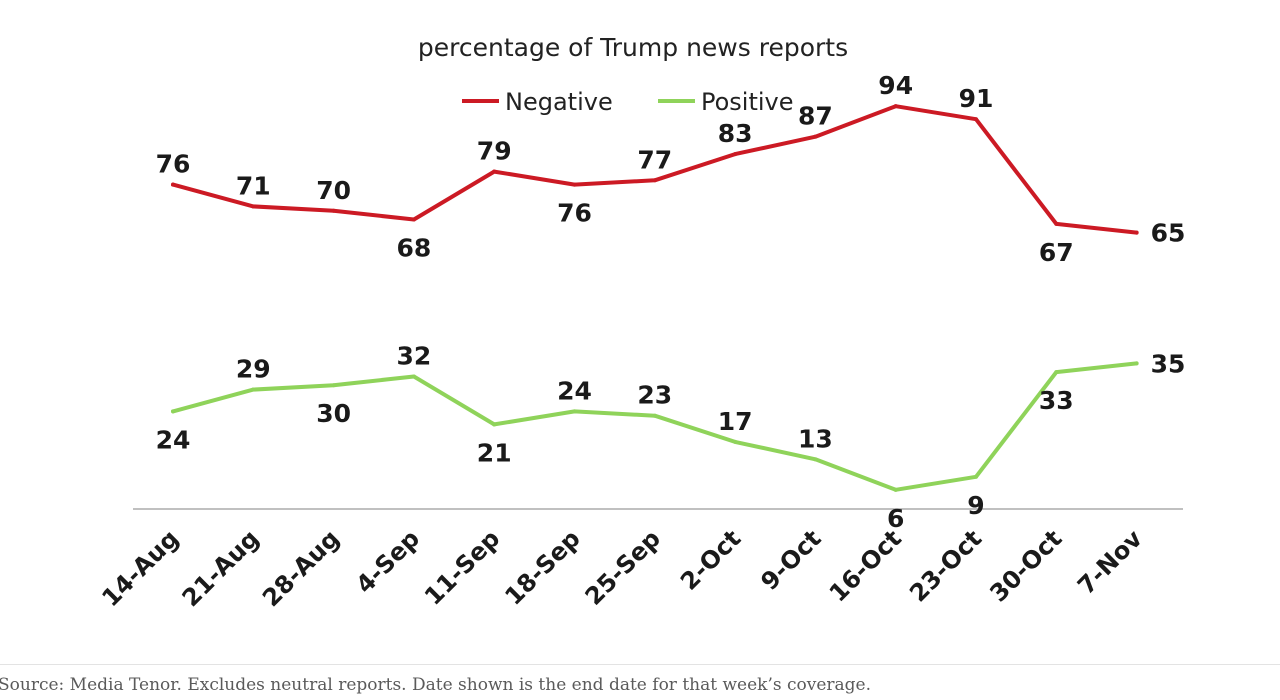 The height and width of the screenshot is (700, 1280). What do you see at coordinates (333, 190) in the screenshot?
I see `data-label-negative: 70` at bounding box center [333, 190].